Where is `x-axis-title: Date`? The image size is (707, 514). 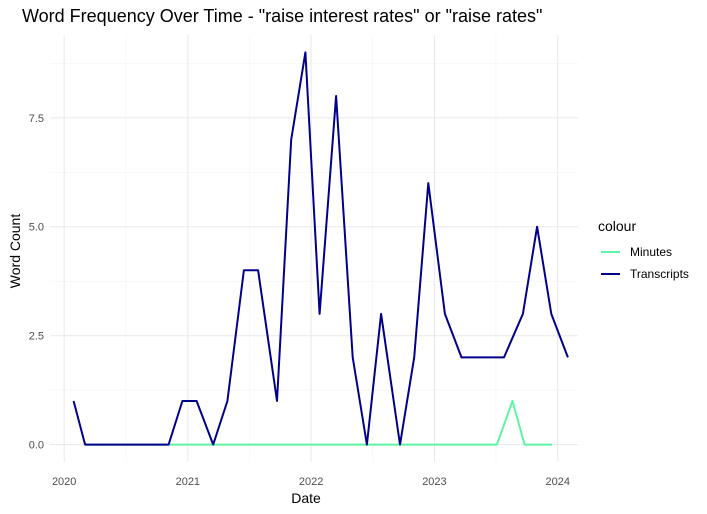 x-axis-title: Date is located at coordinates (306, 498).